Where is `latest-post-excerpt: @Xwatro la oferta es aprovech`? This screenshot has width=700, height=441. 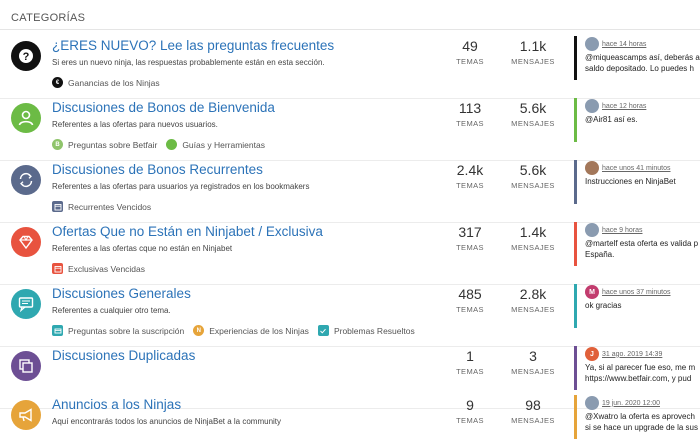
latest-post-excerpt: @Xwatro la oferta es aprovech is located at coordinates (640, 416).